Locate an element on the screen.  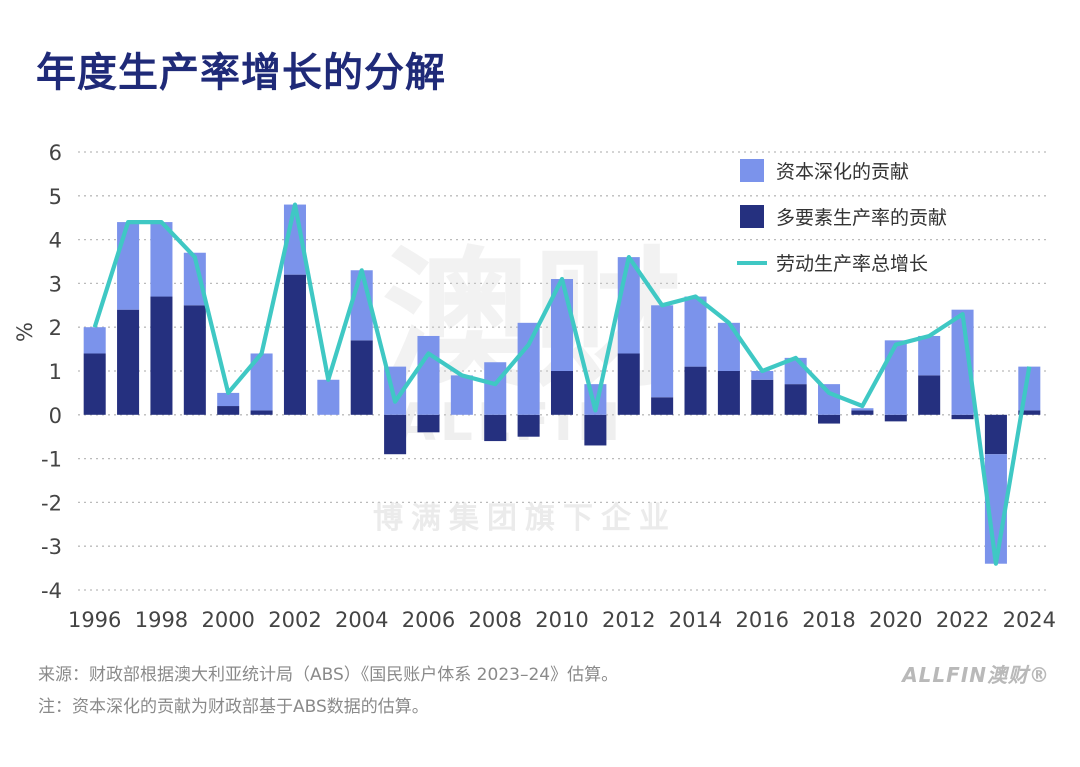
x-tick-label: 2022 is located at coordinates (962, 620).